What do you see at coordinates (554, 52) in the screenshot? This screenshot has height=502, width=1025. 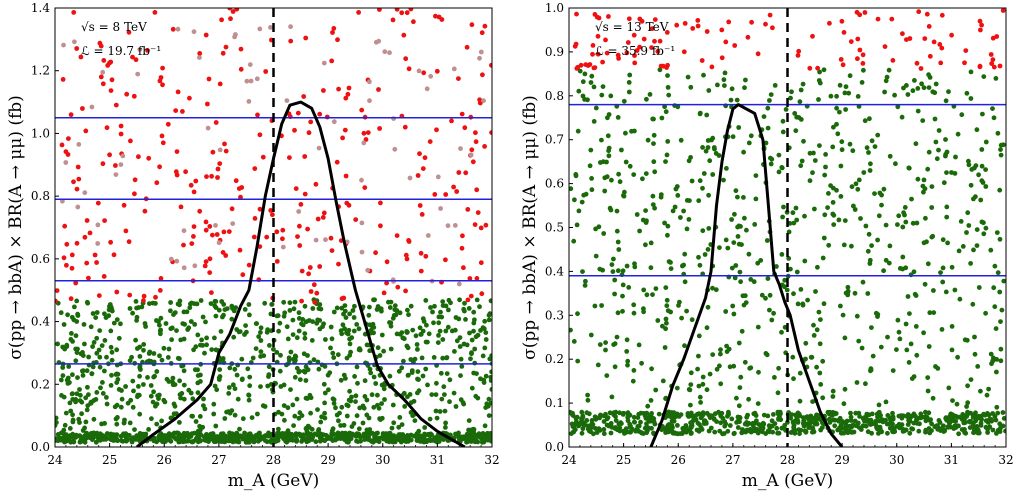 I see `y-tick-label: 0.9` at bounding box center [554, 52].